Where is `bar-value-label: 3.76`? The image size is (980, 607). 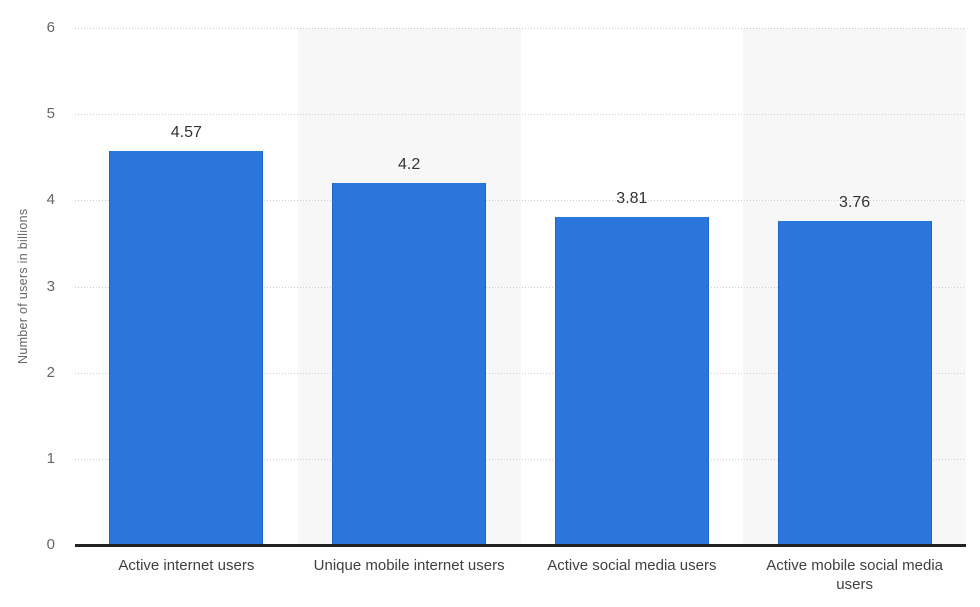 bar-value-label: 3.76 is located at coordinates (855, 202).